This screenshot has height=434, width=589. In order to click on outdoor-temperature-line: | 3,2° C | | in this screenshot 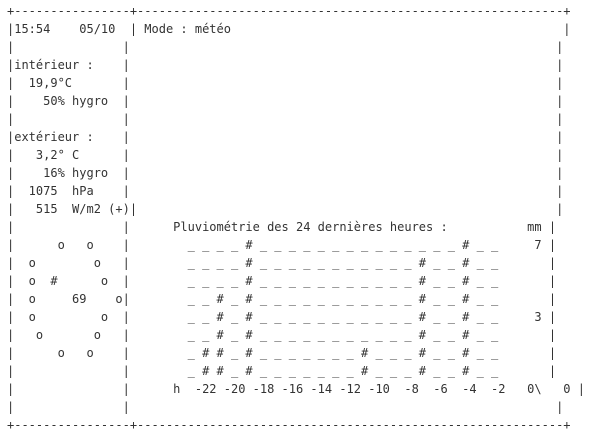, I will do `click(285, 155)`.